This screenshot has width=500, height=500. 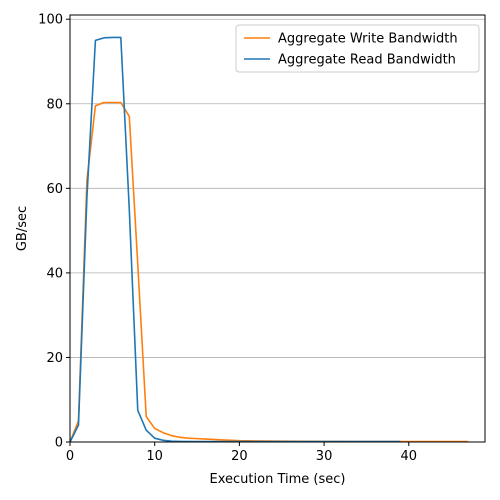 What do you see at coordinates (54, 189) in the screenshot?
I see `y-tick-label: 60` at bounding box center [54, 189].